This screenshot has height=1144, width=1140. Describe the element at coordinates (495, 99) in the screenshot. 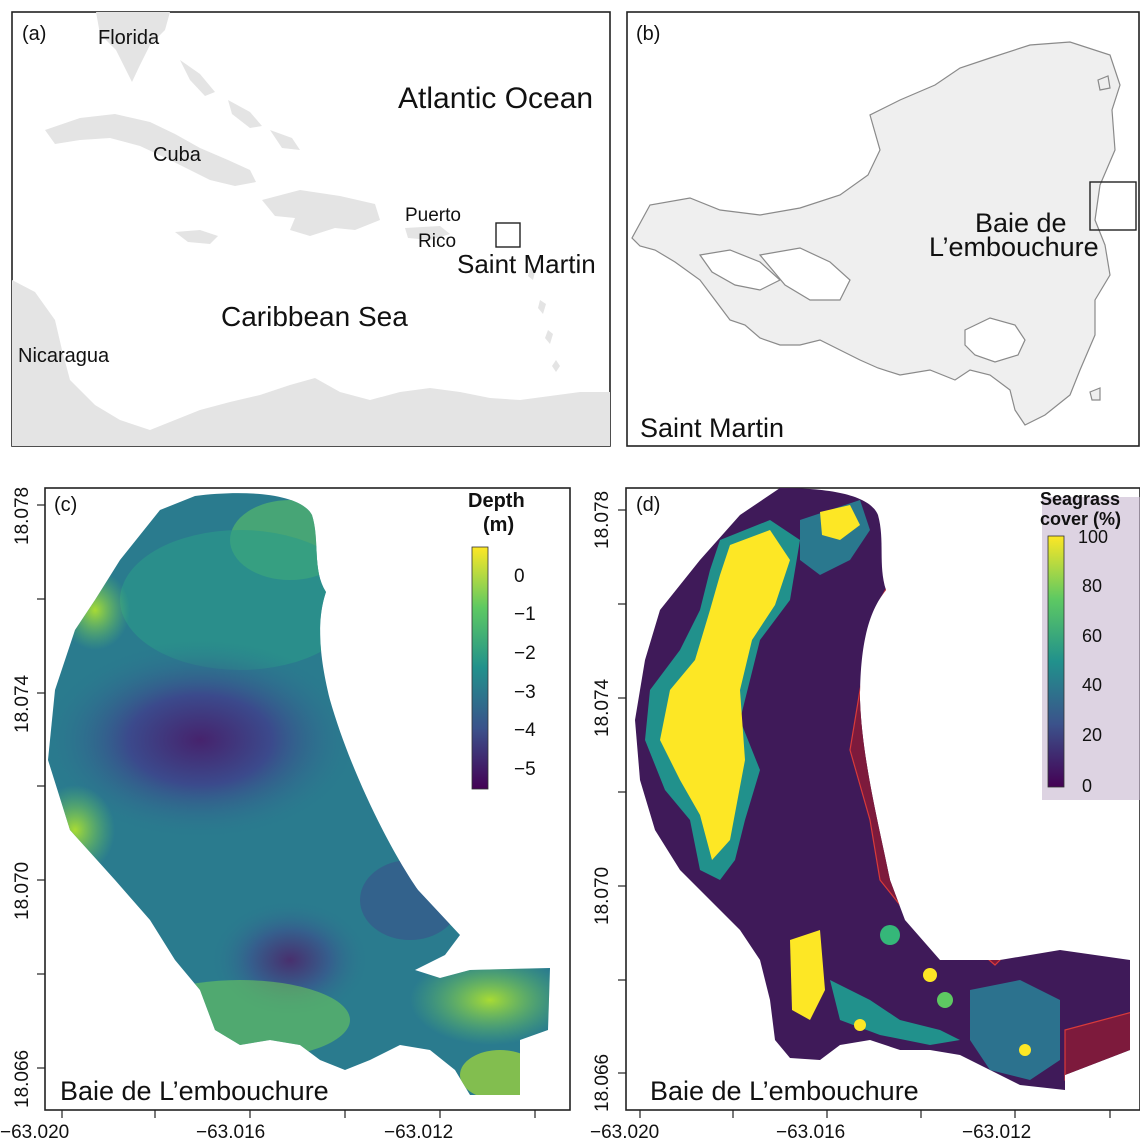

I see `label-atlantic-ocean: Atlantic Ocean` at that location.